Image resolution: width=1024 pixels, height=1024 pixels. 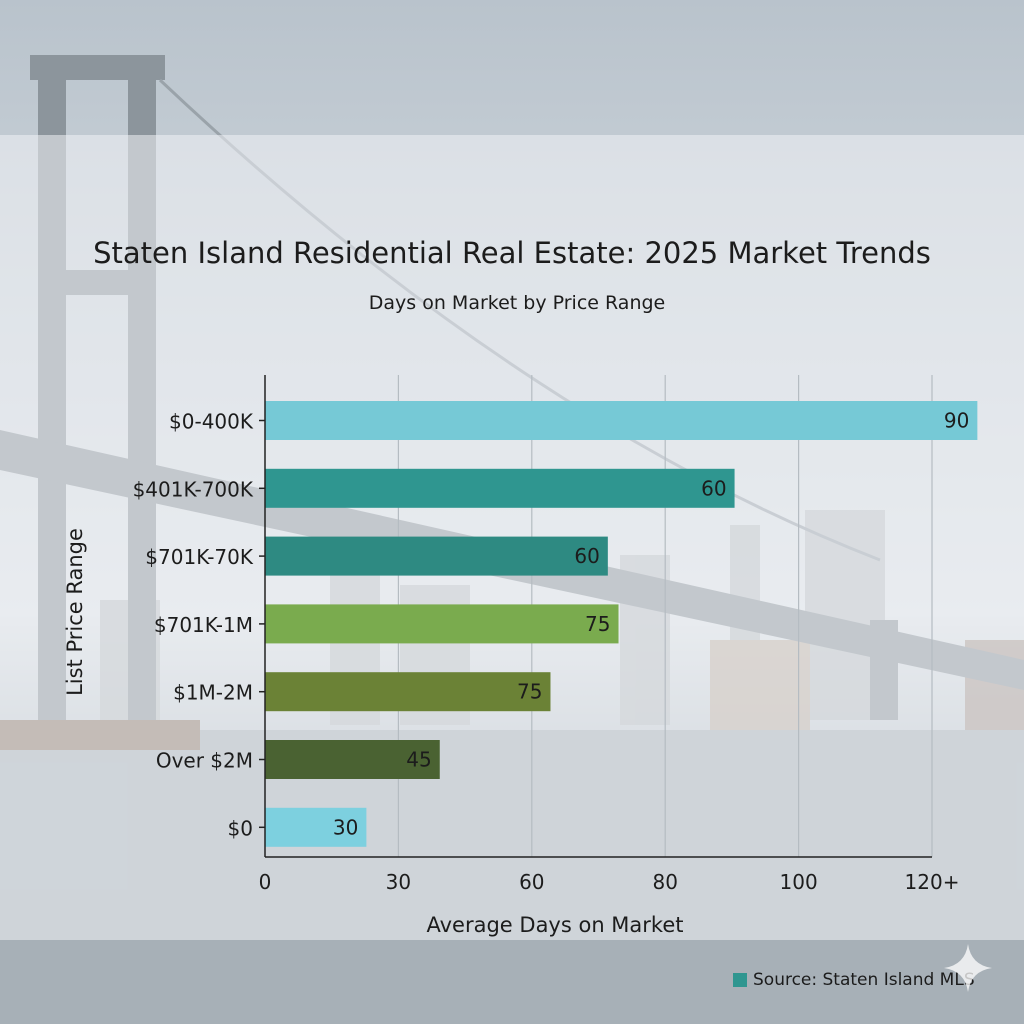 What do you see at coordinates (193, 489) in the screenshot?
I see `y-tick-label: $401K-700K` at bounding box center [193, 489].